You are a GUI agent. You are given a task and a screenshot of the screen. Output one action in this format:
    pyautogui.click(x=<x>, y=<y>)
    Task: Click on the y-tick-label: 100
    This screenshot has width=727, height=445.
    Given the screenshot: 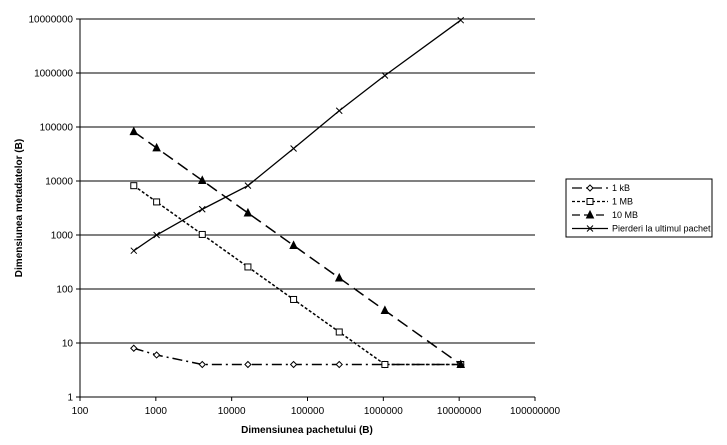 What is the action you would take?
    pyautogui.click(x=64, y=290)
    